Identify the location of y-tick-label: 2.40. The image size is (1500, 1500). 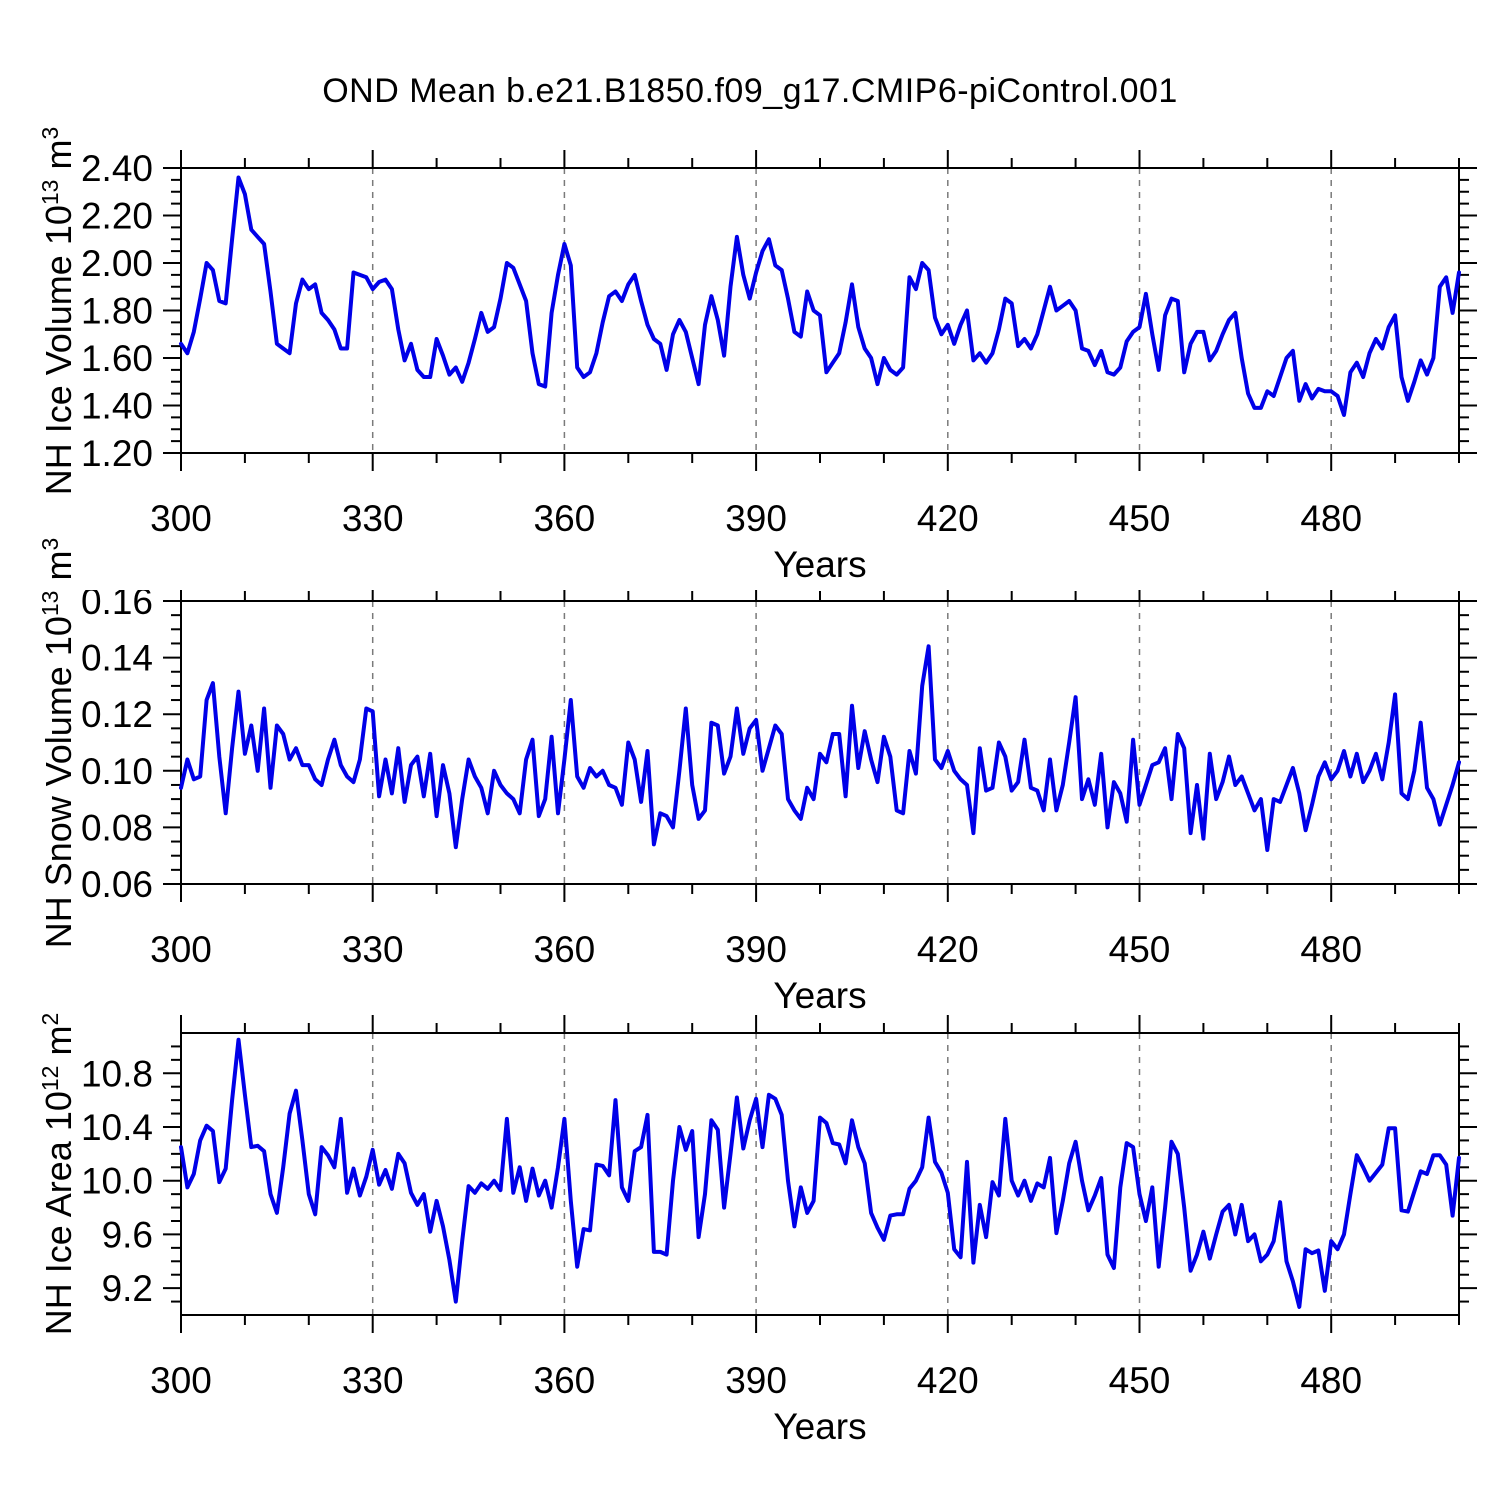
(117, 168).